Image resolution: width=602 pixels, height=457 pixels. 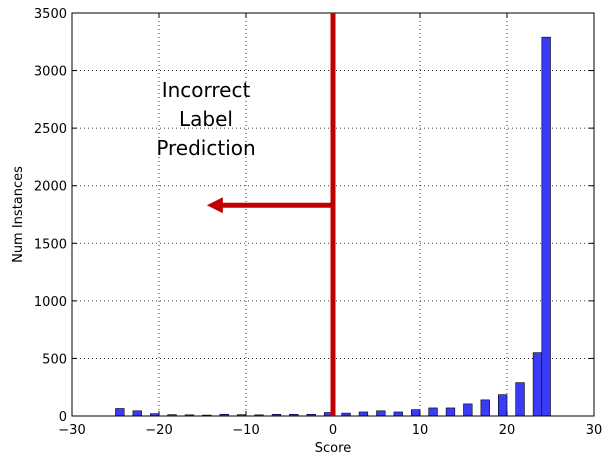 I want to click on annotation-line-incorrect: Incorrect, so click(x=206, y=90).